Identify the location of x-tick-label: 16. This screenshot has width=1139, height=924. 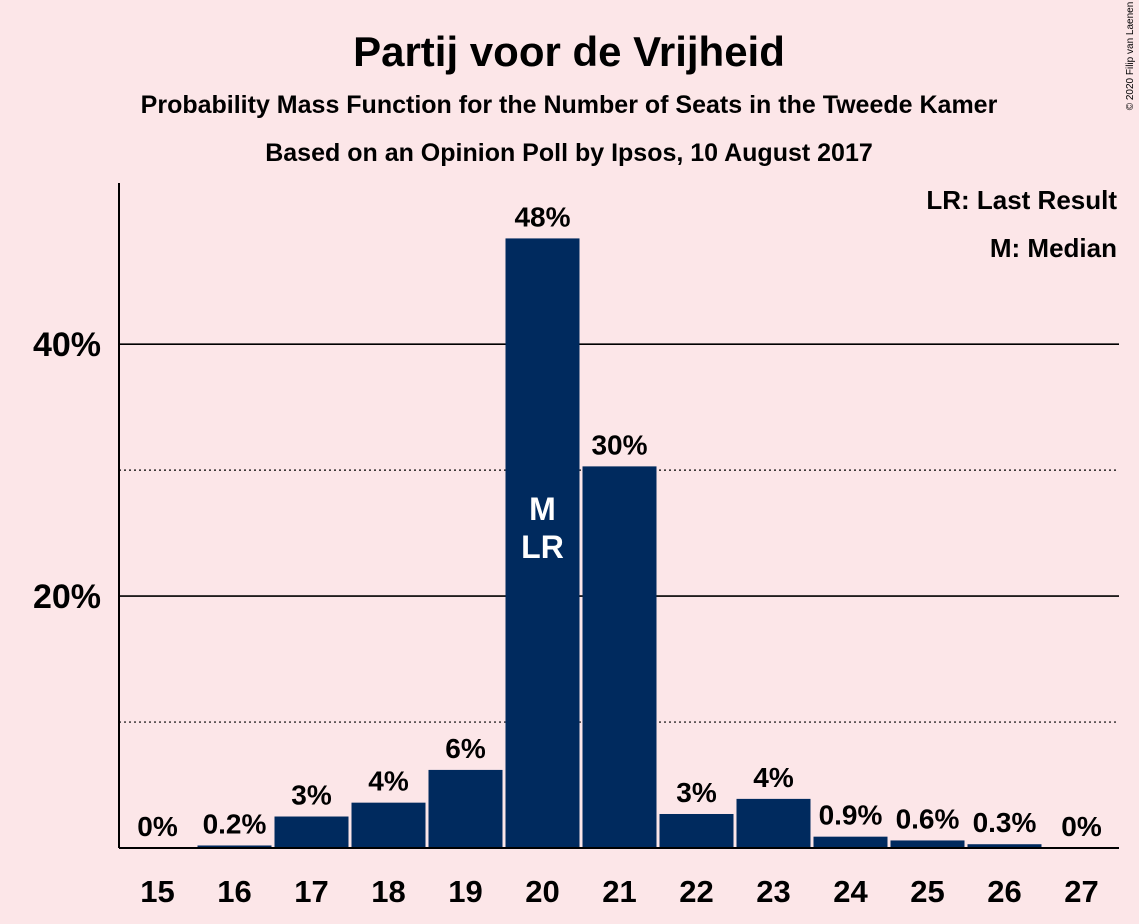
(234, 891).